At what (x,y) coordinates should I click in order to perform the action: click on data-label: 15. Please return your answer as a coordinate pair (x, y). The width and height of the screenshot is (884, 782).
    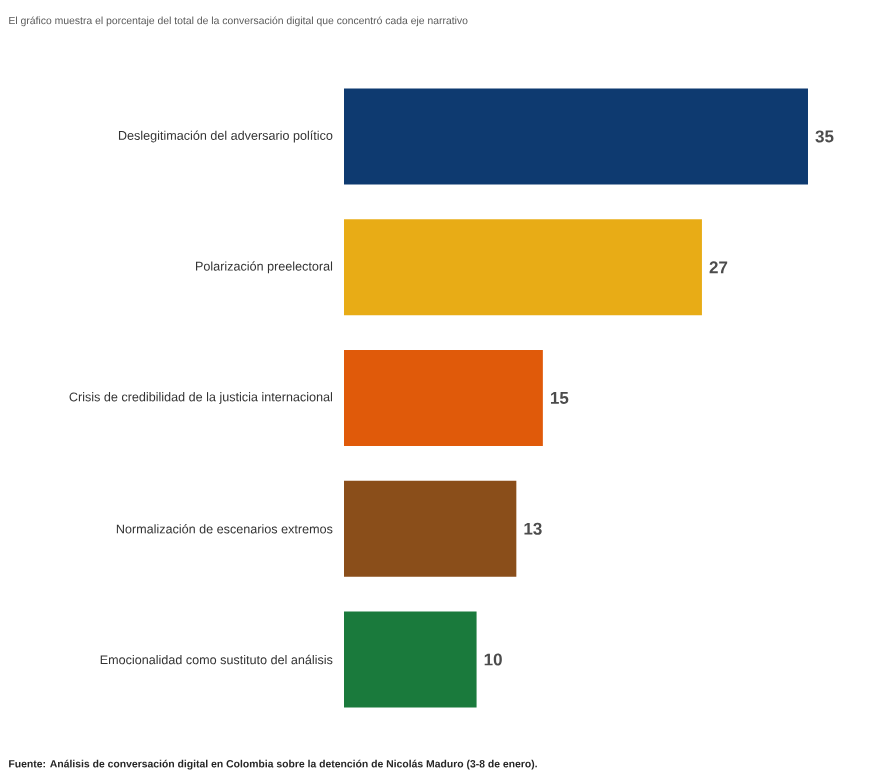
    Looking at the image, I should click on (559, 398).